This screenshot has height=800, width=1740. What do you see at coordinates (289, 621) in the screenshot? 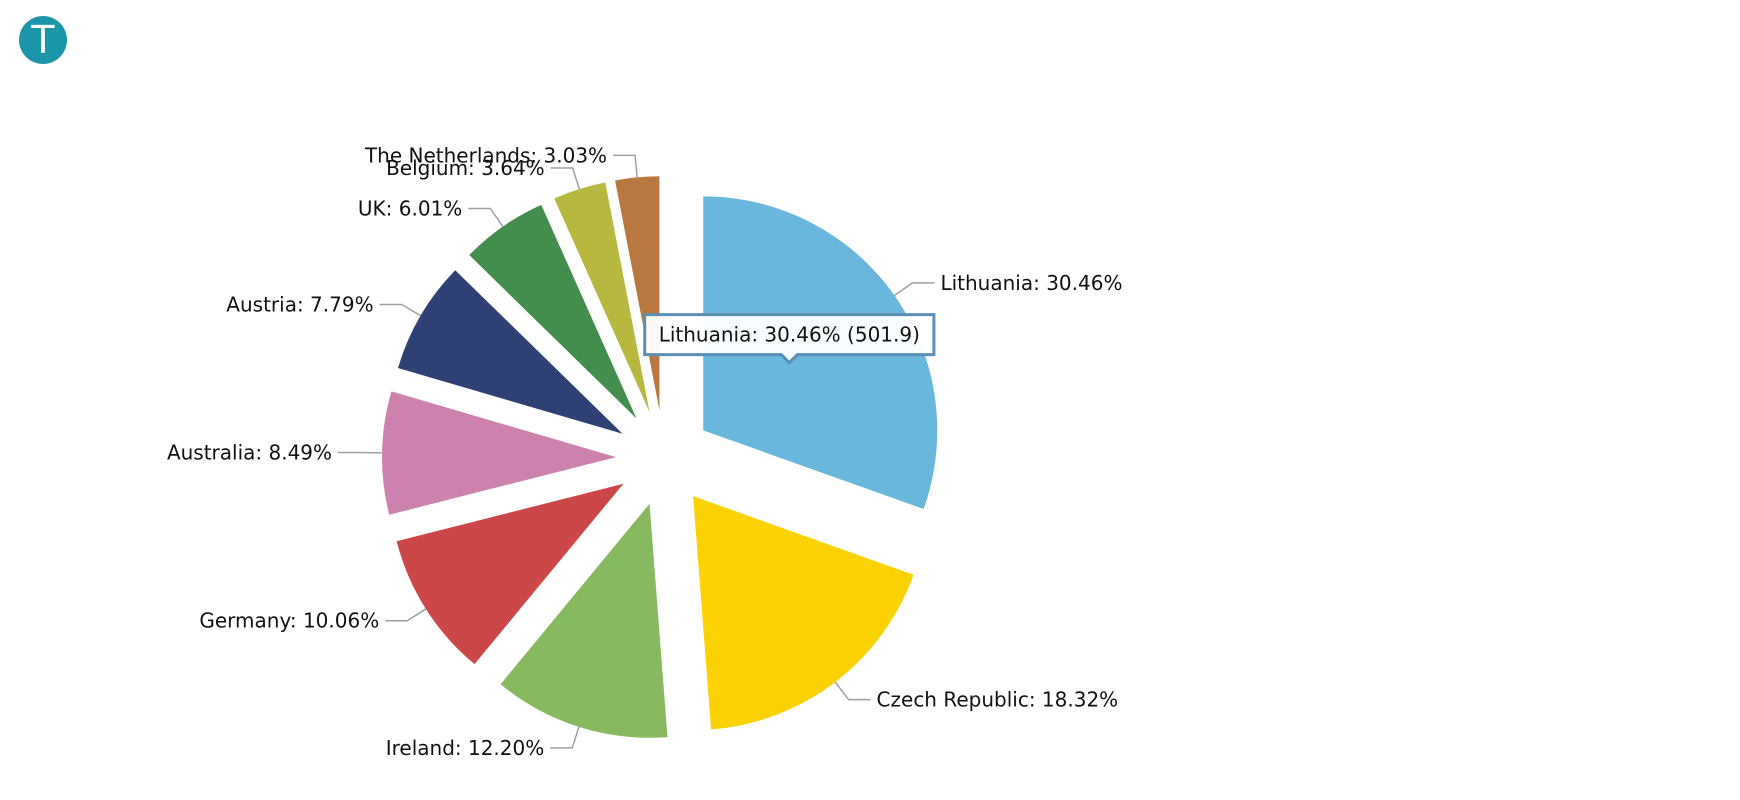
I see `slice-label-germany: Germany: 10.06%` at bounding box center [289, 621].